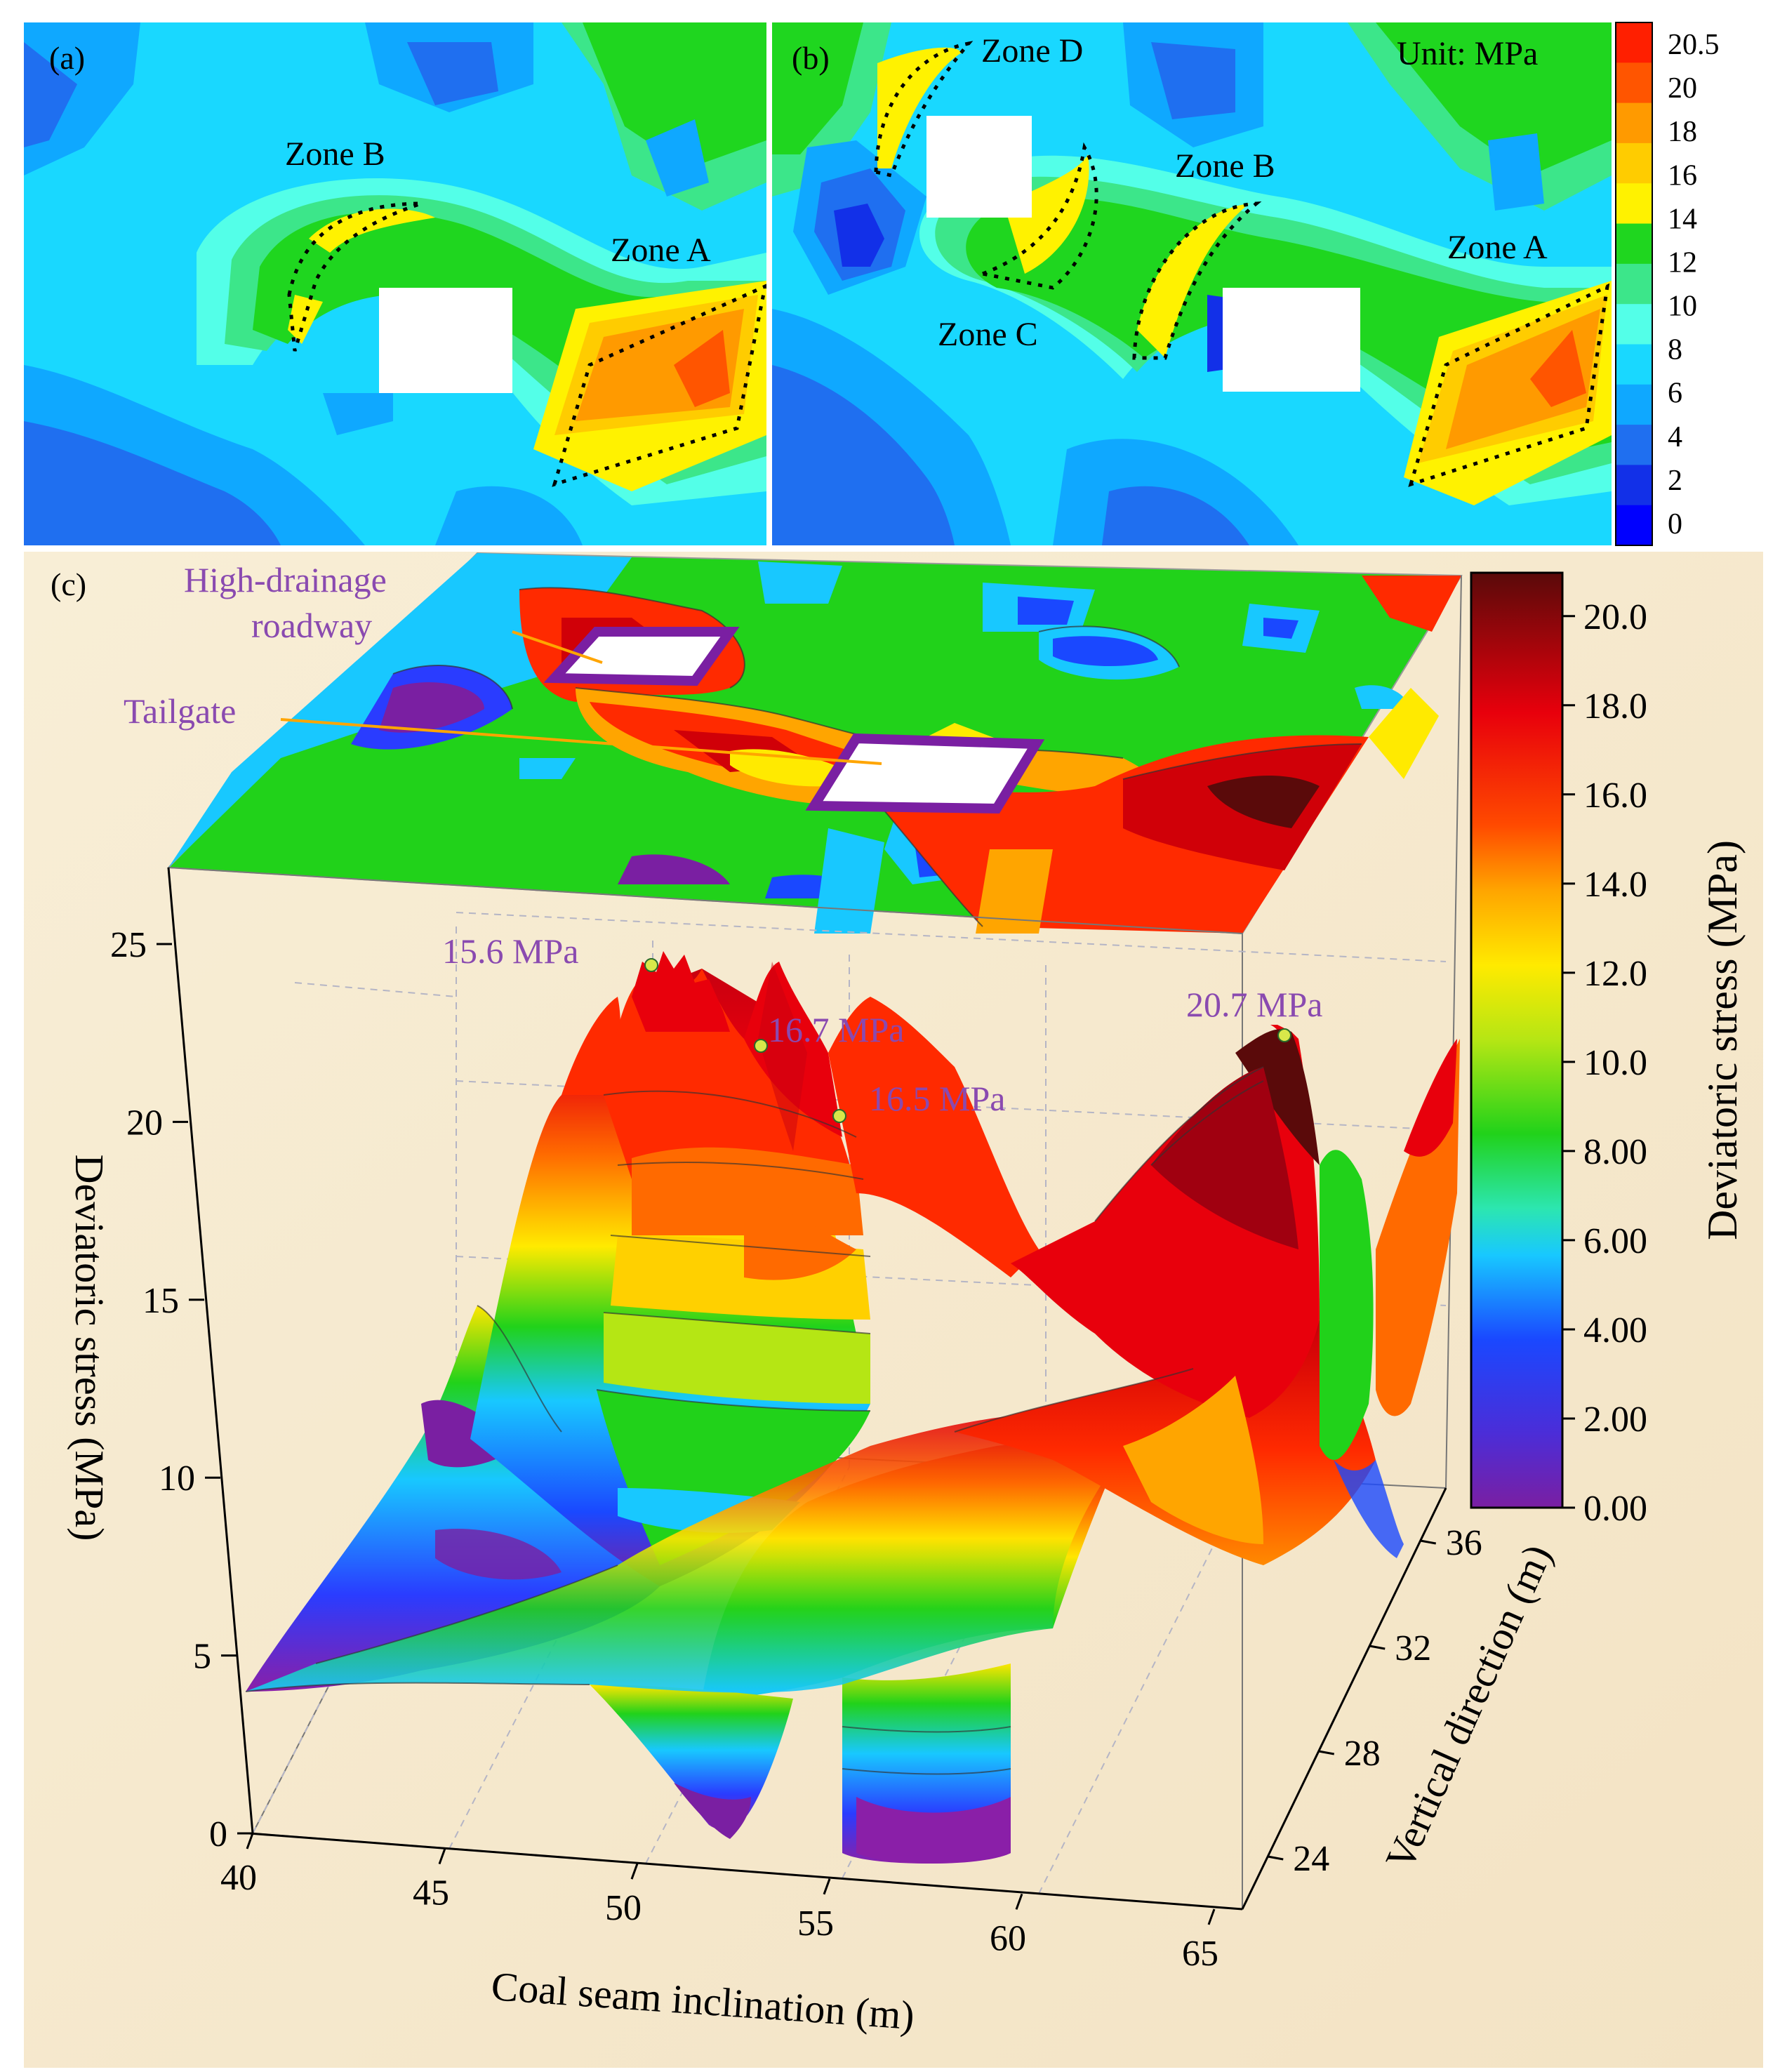 This screenshot has height=2072, width=1787. I want to click on colorbar-c-tick-label: 14.0, so click(1615, 885).